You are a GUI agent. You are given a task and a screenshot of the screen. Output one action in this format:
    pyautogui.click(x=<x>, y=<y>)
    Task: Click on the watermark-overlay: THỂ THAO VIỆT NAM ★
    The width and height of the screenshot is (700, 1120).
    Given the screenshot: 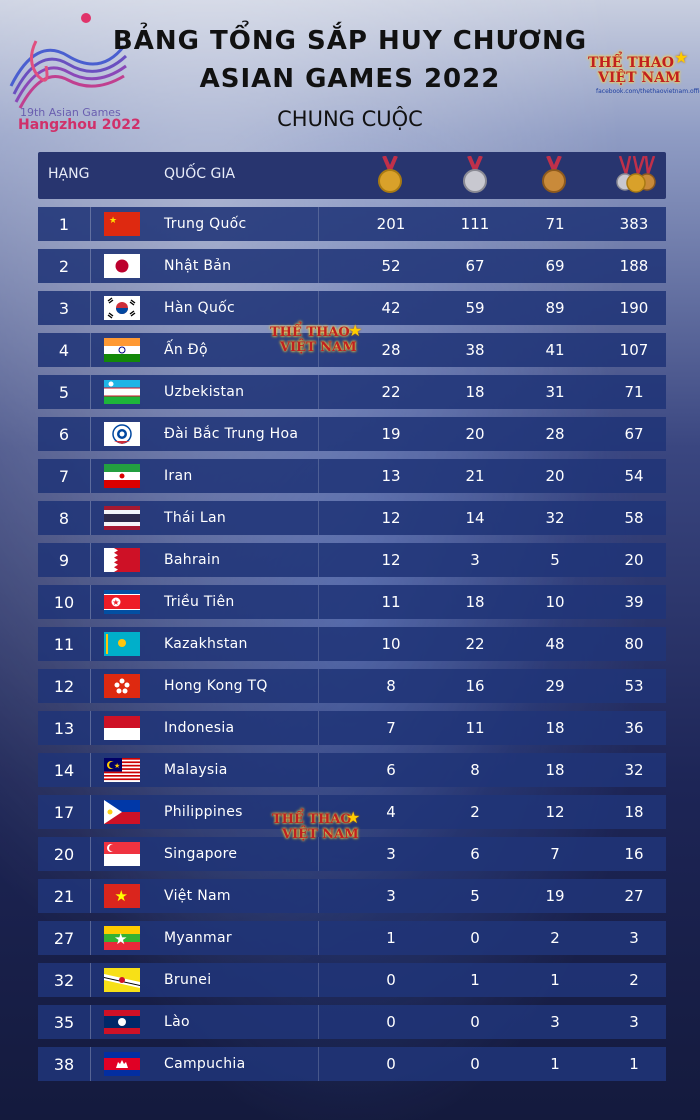 What is the action you would take?
    pyautogui.click(x=320, y=338)
    